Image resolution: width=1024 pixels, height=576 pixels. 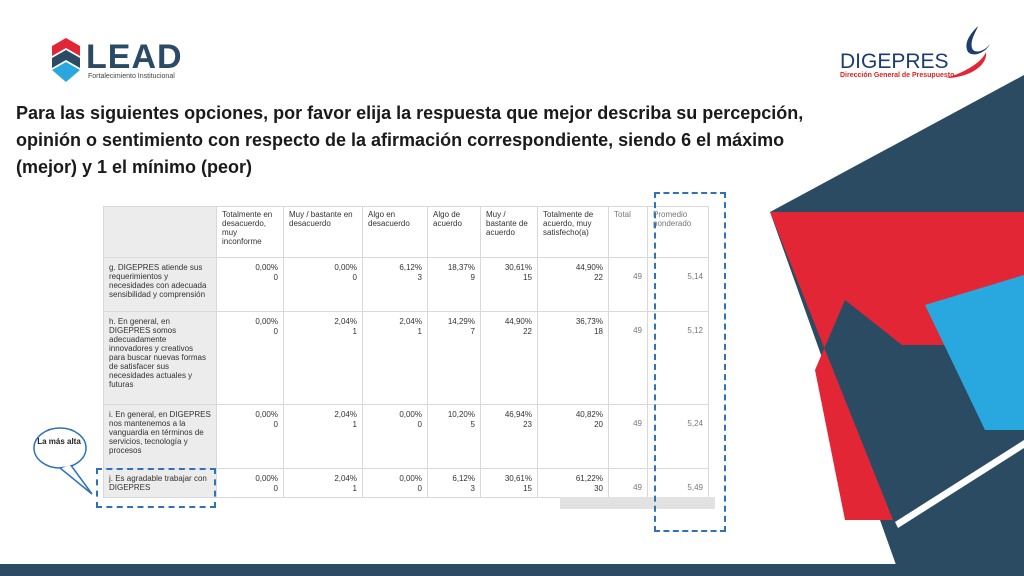 I want to click on digepres-logo-text: DIGEPRES, so click(x=894, y=61).